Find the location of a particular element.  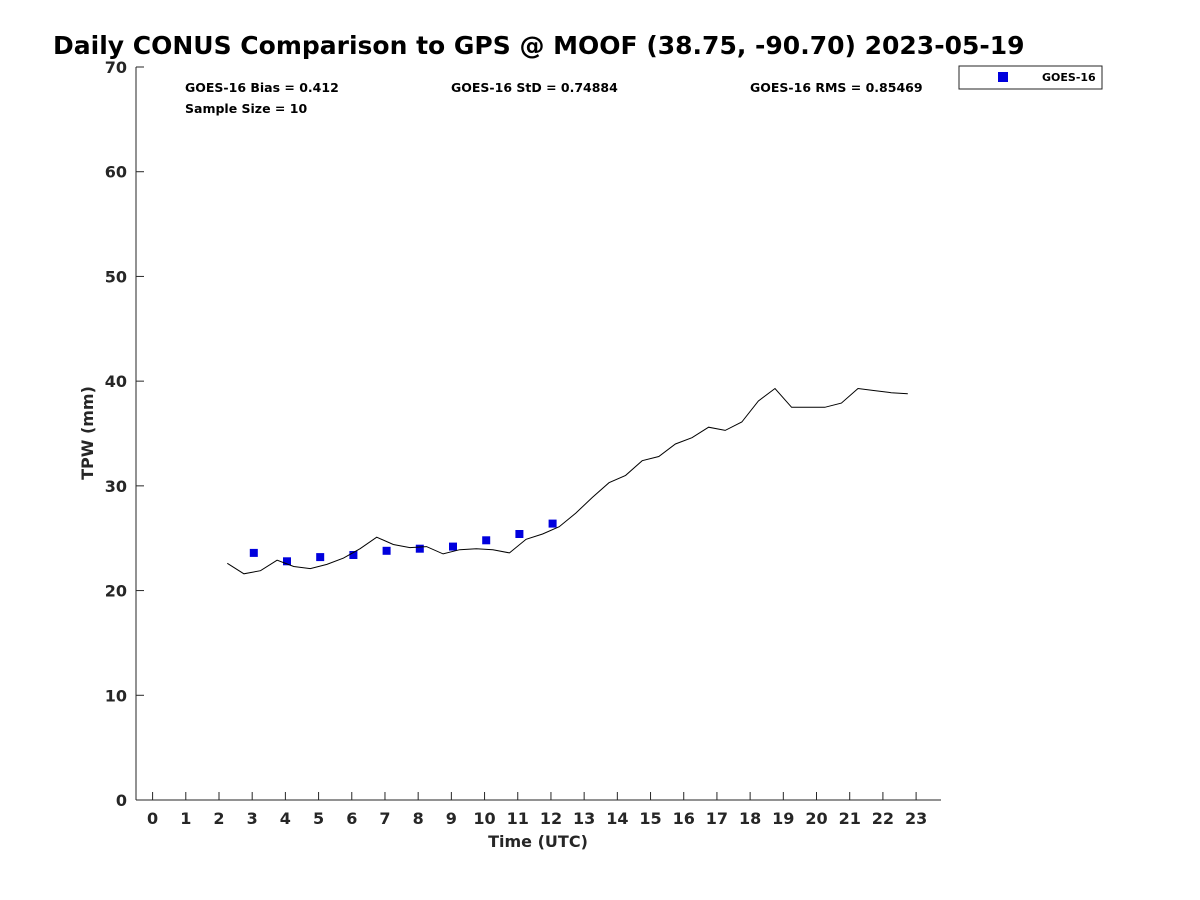

x-tick-label: 20 is located at coordinates (816, 818).